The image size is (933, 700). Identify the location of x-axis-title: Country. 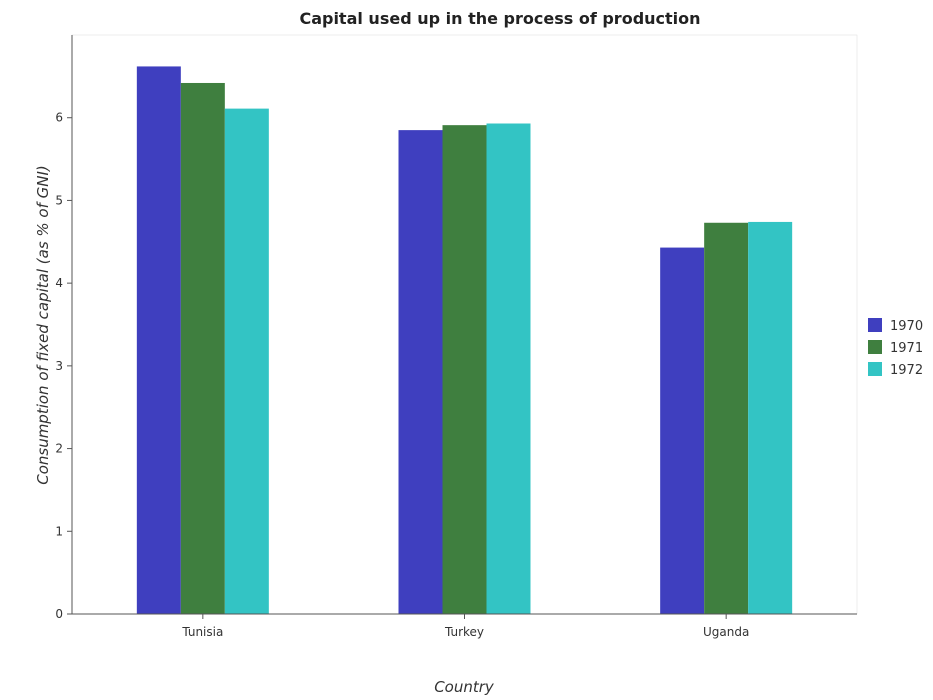
(464, 687).